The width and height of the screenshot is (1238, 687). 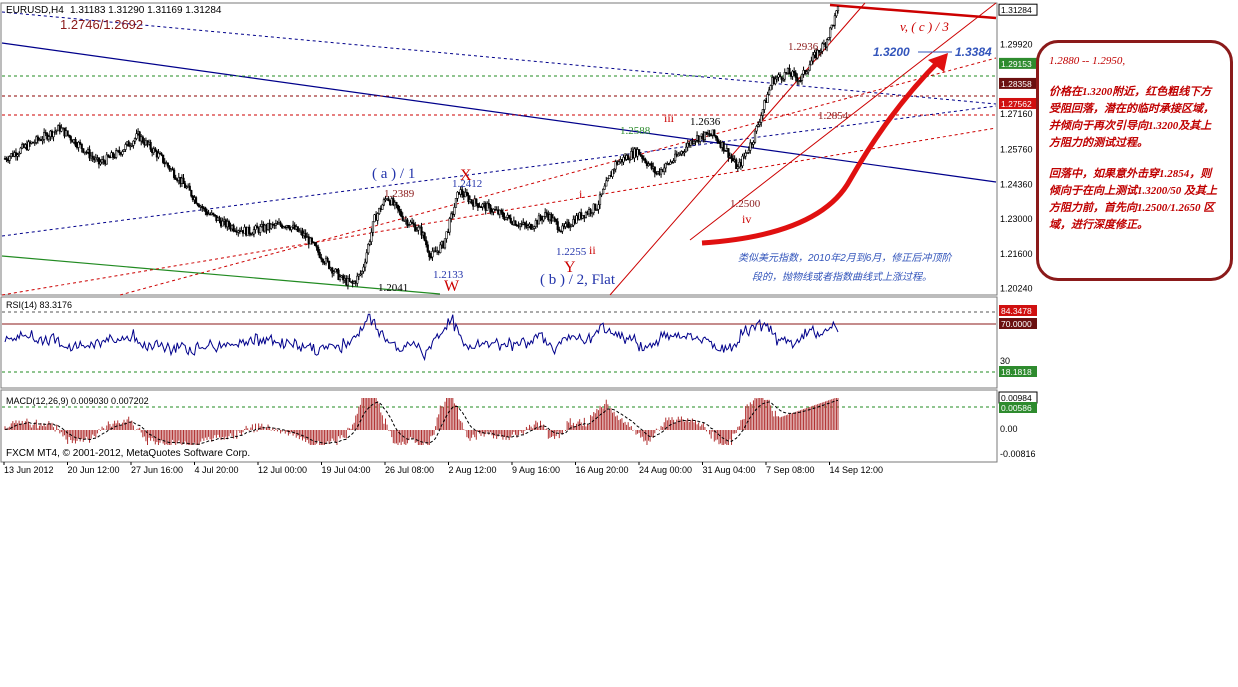 I want to click on main-boxes-label-3: 1.27562, so click(x=1016, y=104).